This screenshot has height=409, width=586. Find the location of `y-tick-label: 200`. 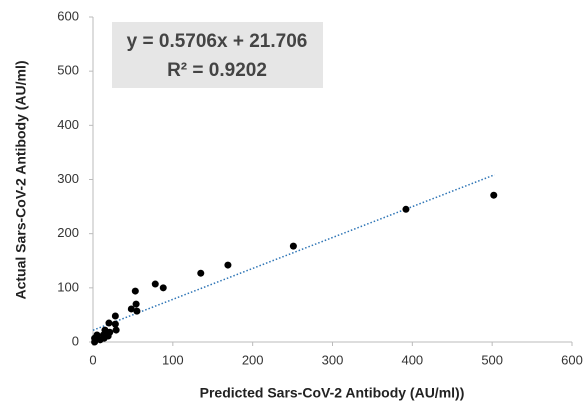

y-tick-label: 200 is located at coordinates (68, 232).